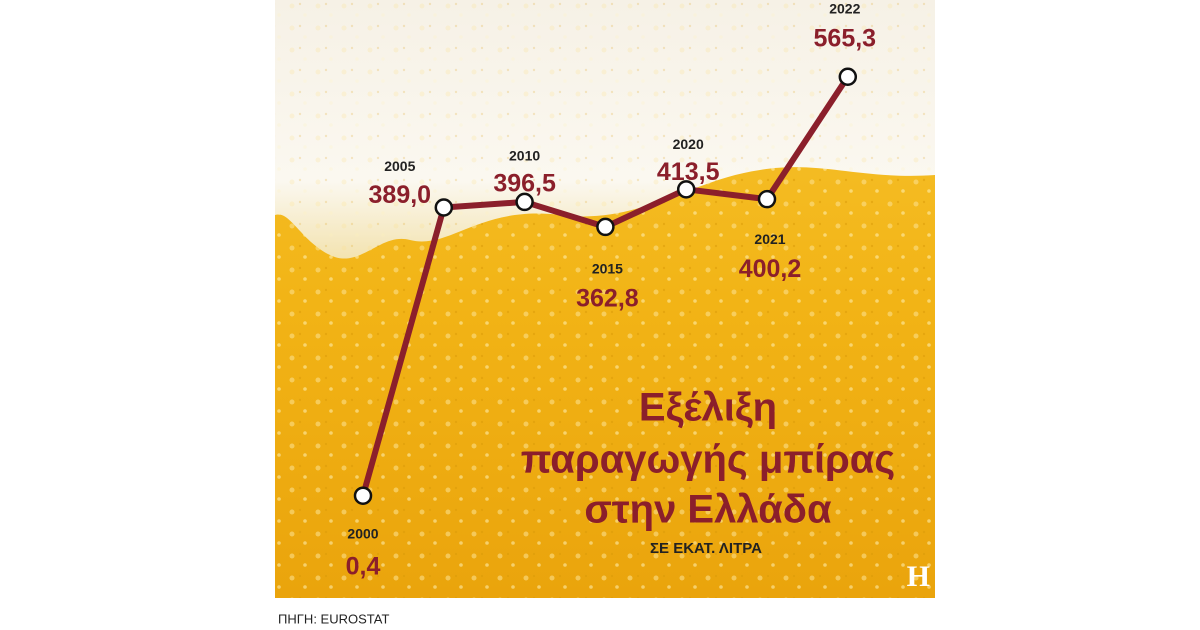 This screenshot has height=630, width=1200. Describe the element at coordinates (688, 144) in the screenshot. I see `x-tick-label: 2020` at that location.